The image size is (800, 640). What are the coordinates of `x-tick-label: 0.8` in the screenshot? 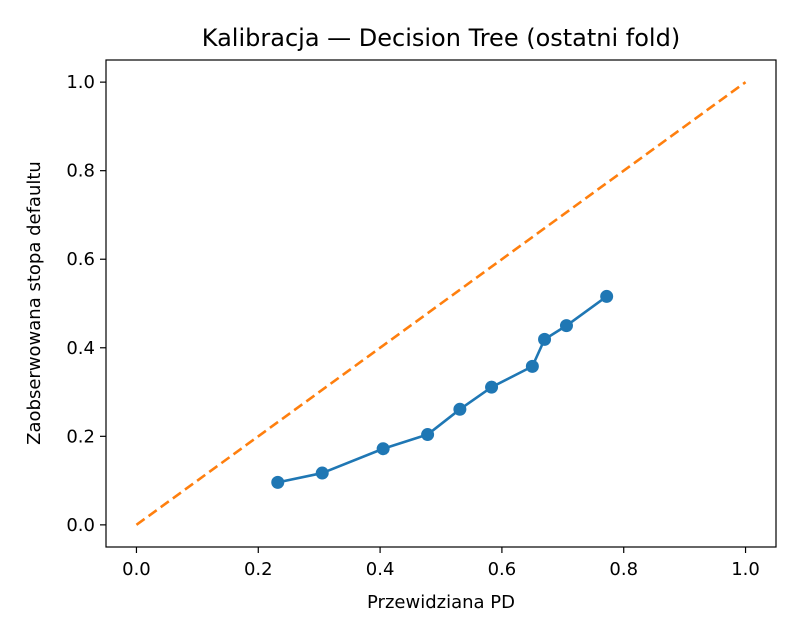 It's located at (623, 569).